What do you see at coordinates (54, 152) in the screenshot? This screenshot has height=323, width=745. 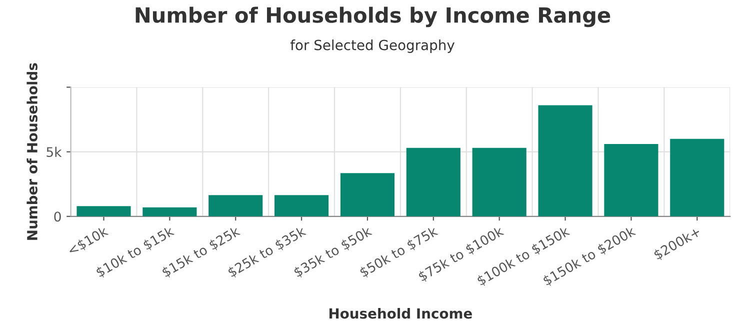 I see `y-tick-label: 5k` at bounding box center [54, 152].